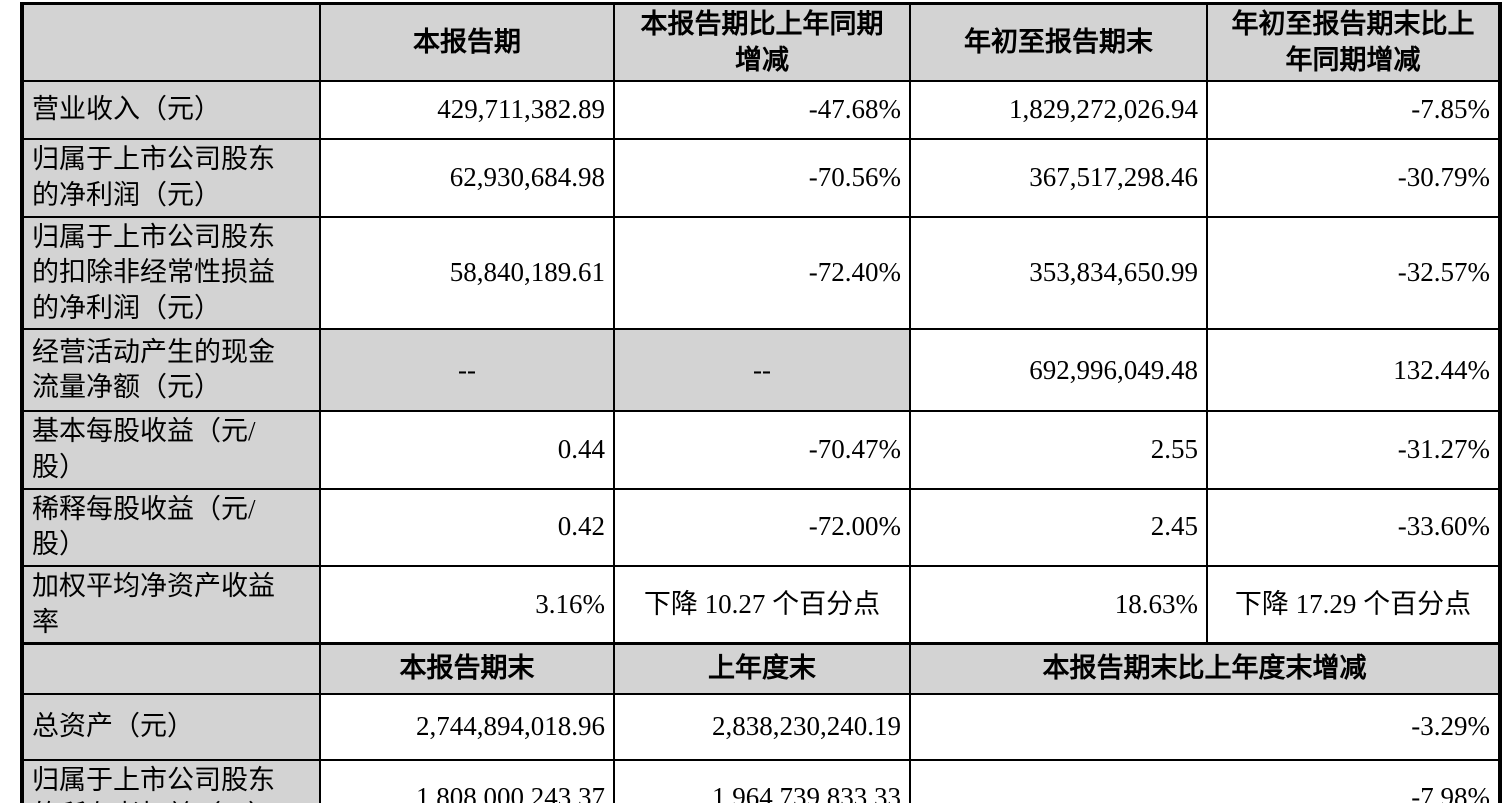 The width and height of the screenshot is (1507, 803). I want to click on cell-owners-equity-change: -7.98%, so click(1205, 780).